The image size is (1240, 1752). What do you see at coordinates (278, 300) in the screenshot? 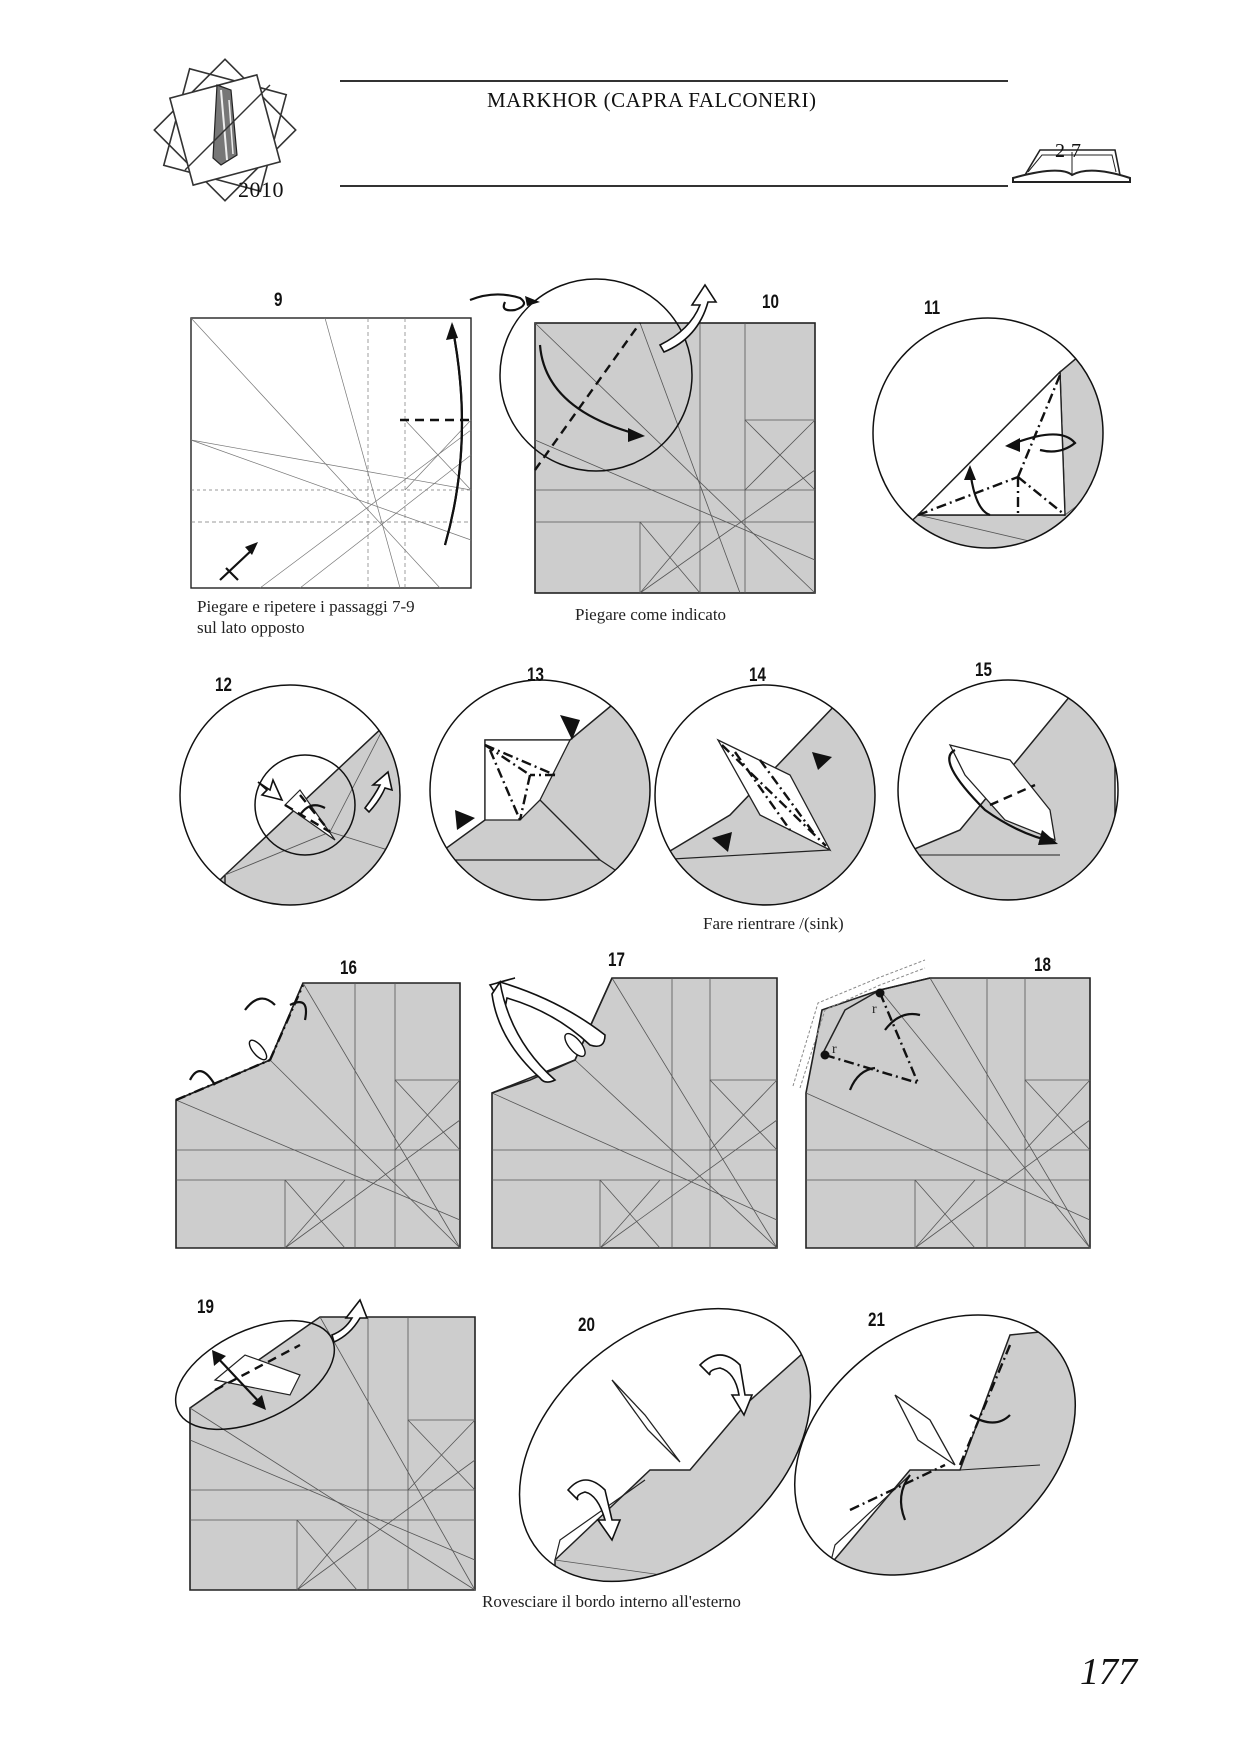
I see `step-number: 9` at bounding box center [278, 300].